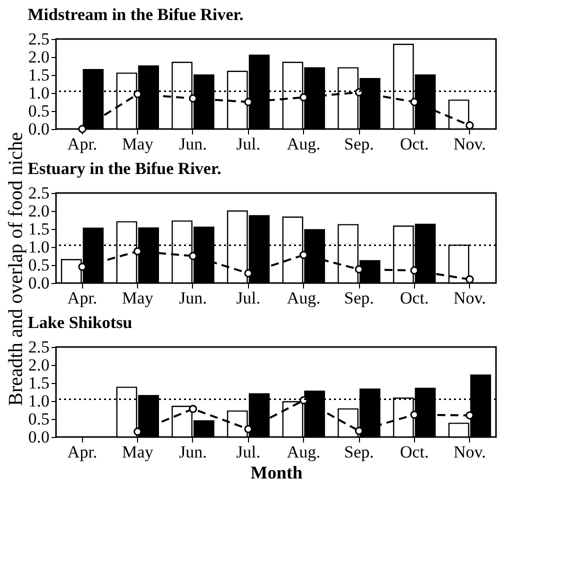 This screenshot has width=587, height=577. I want to click on x-axis-title: Month, so click(276, 472).